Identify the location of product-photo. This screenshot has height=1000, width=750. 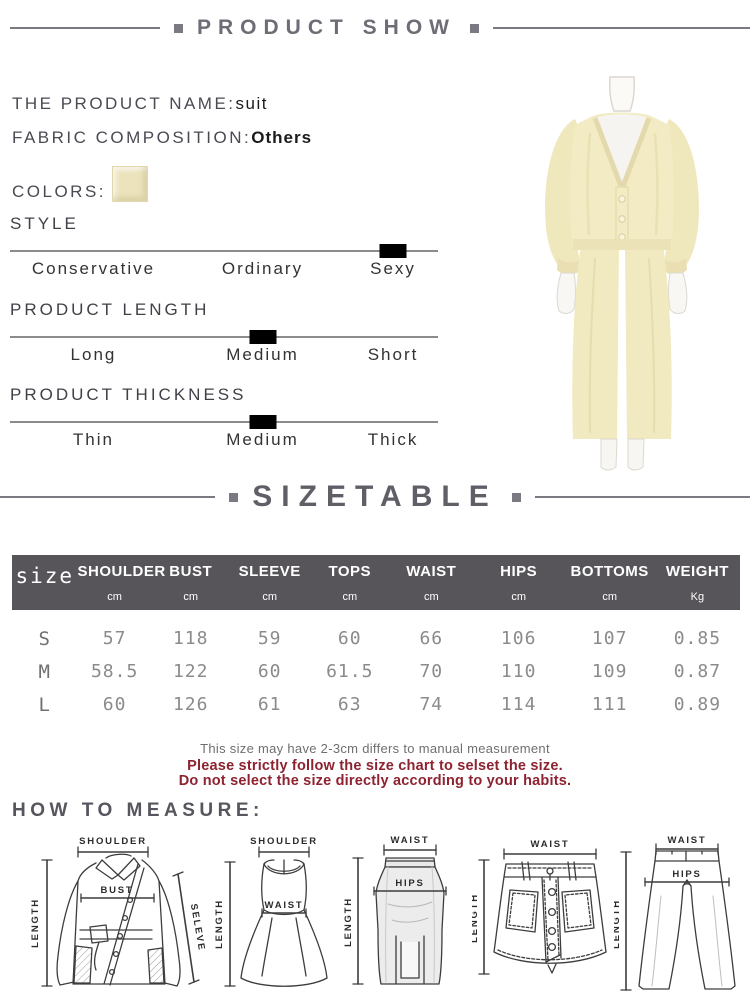
(622, 273).